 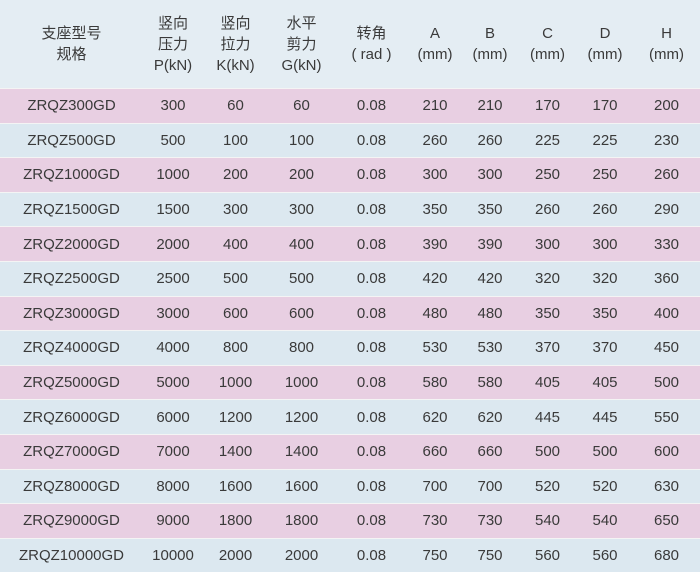 I want to click on model-cell: ZRQZ8000GD, so click(x=71, y=486).